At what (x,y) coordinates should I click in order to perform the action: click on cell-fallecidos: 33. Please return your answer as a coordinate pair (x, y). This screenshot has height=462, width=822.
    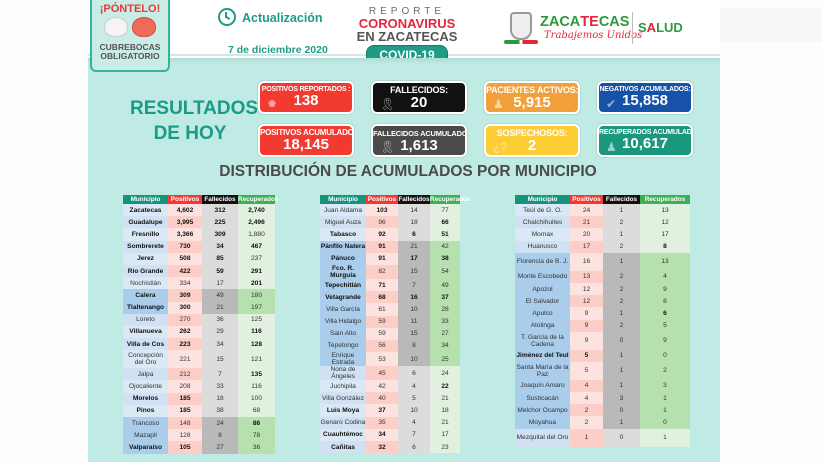
    Looking at the image, I should click on (220, 386).